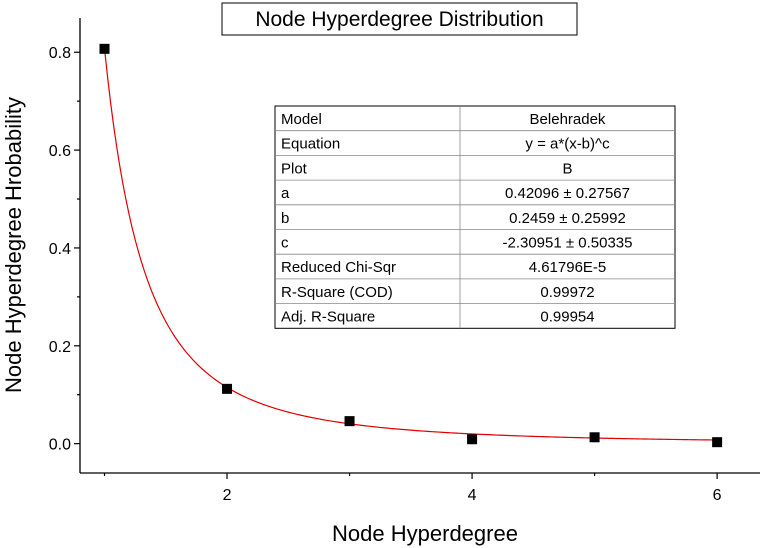  What do you see at coordinates (567, 292) in the screenshot?
I see `fit-table-value: 0.99972` at bounding box center [567, 292].